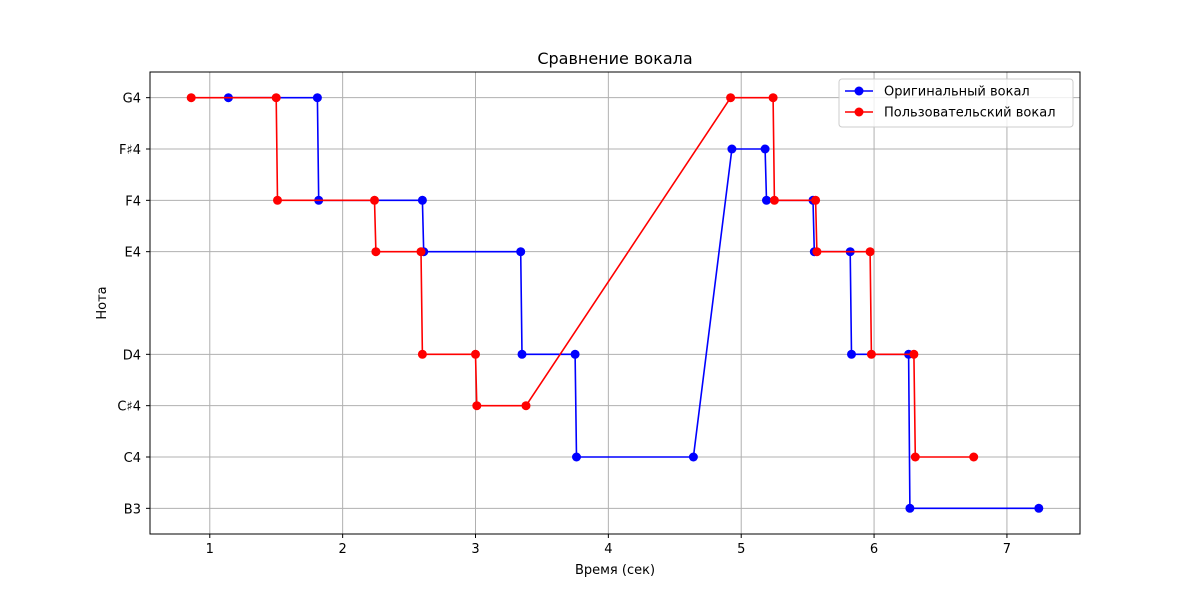 Image resolution: width=1200 pixels, height=604 pixels. I want to click on legend: Оригинальный вокал Пользовательский вокал, so click(956, 103).